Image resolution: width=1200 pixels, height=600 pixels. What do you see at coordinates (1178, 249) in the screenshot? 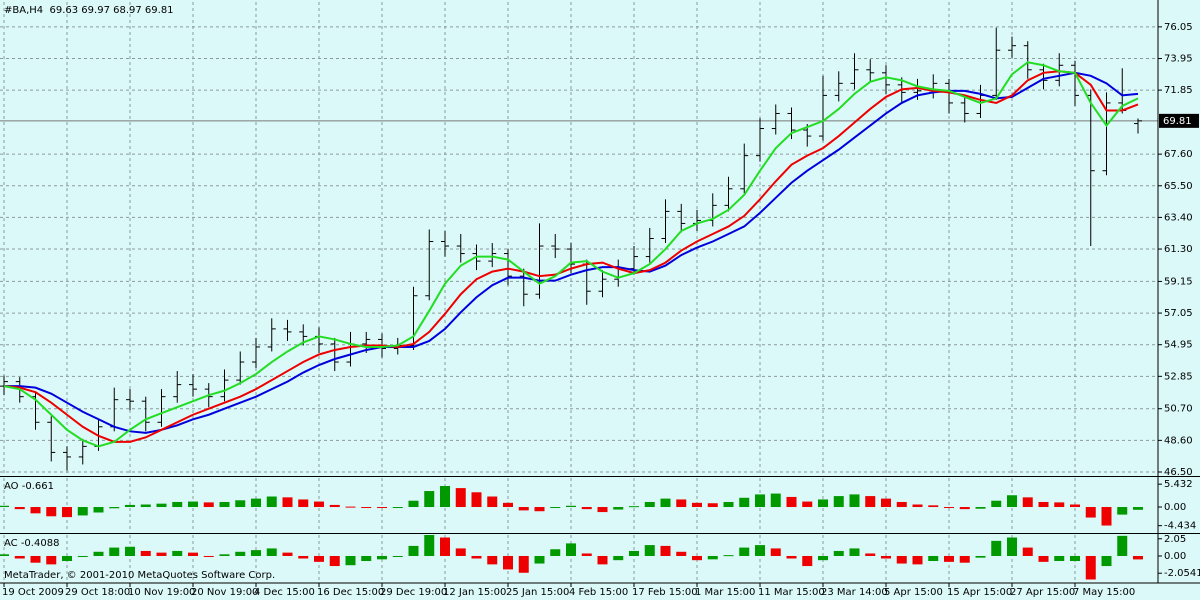
I see `y-tick-label: 61.30` at bounding box center [1178, 249].